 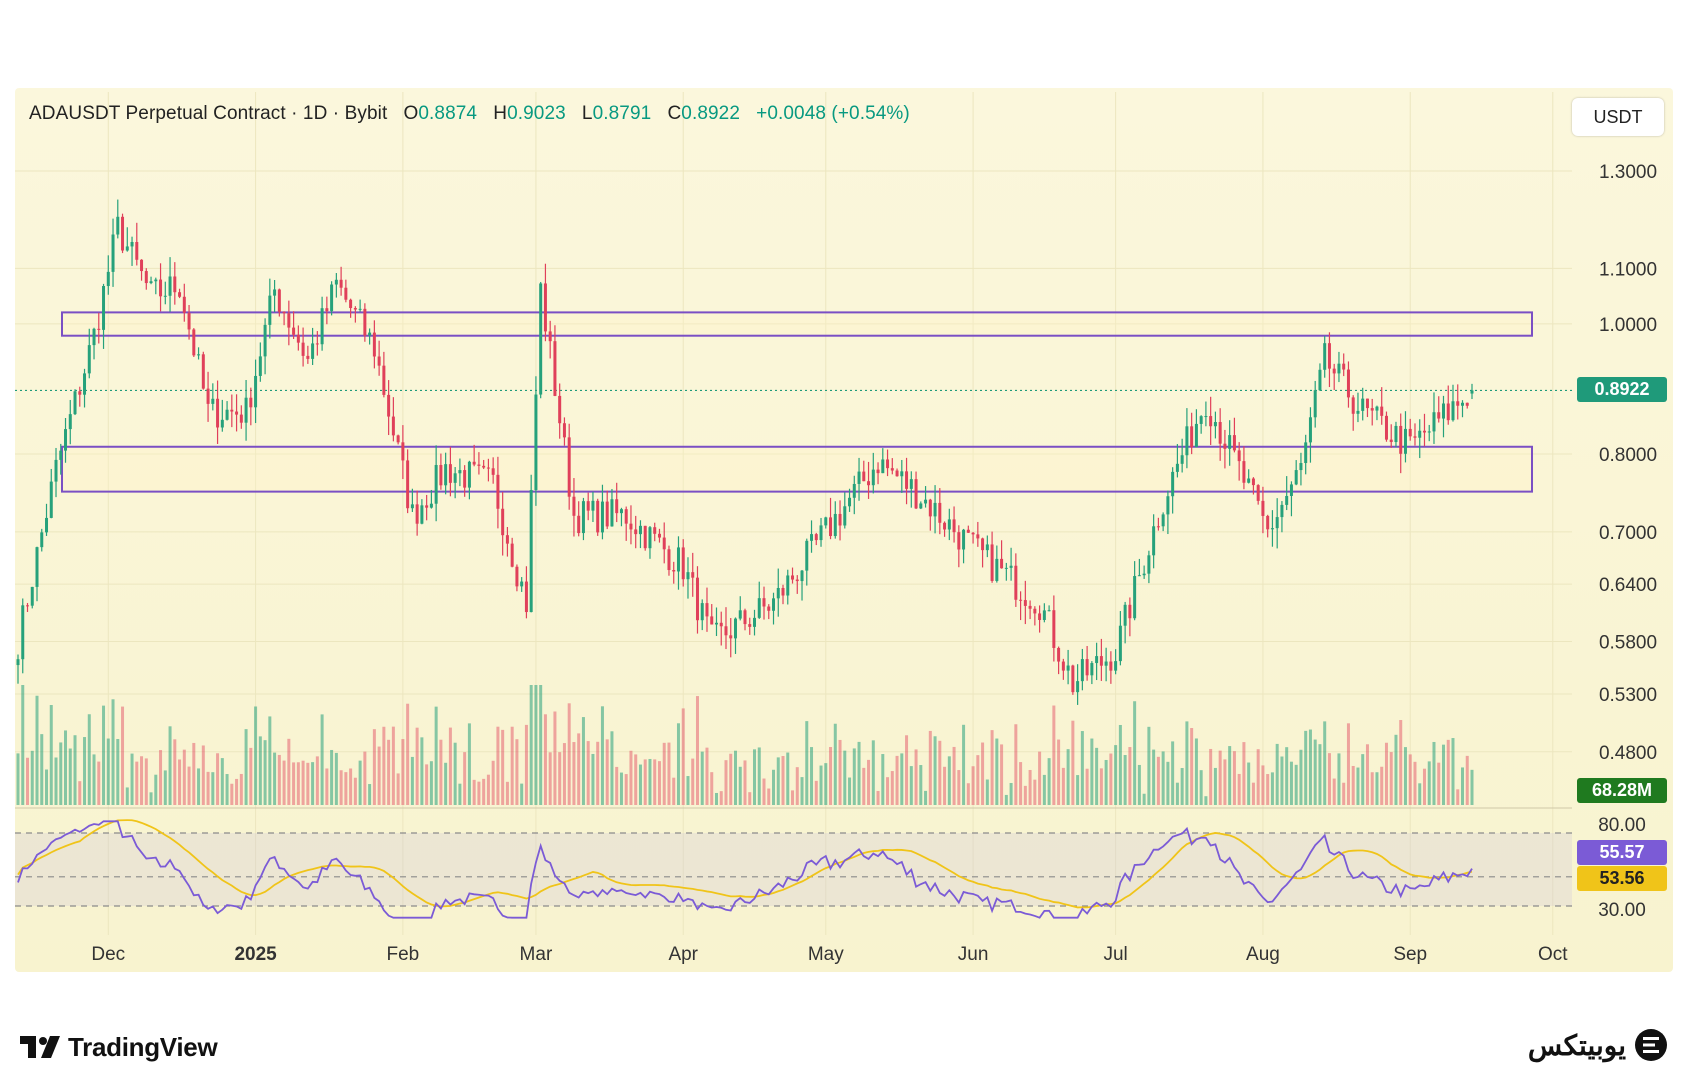 What do you see at coordinates (1622, 390) in the screenshot?
I see `current-price-tag: 0.8922` at bounding box center [1622, 390].